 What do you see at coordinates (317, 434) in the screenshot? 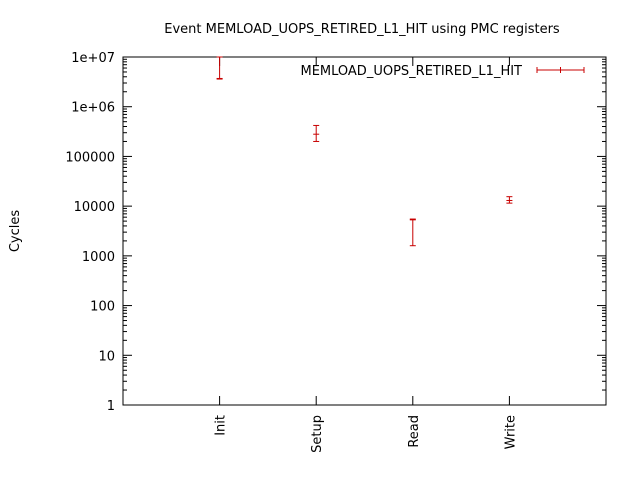
I see `x-tick-label: Setup` at bounding box center [317, 434].